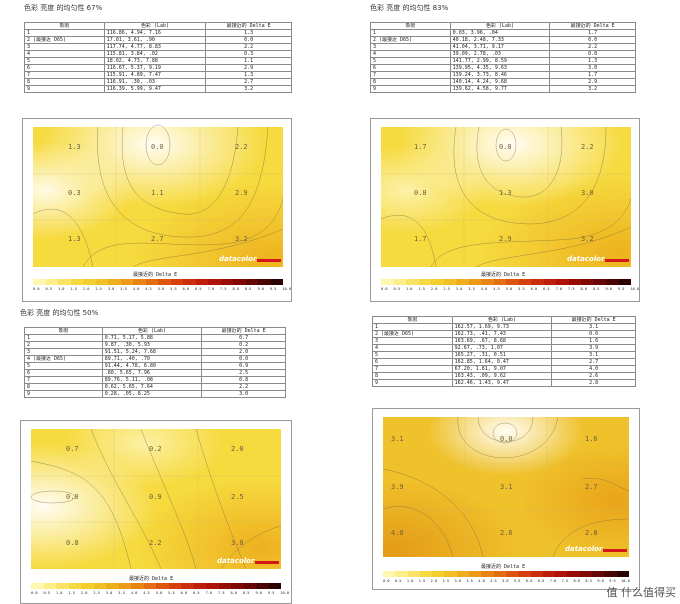 Image resolution: width=680 pixels, height=604 pixels. I want to click on scale-tick-label: 6.5, so click(196, 593).